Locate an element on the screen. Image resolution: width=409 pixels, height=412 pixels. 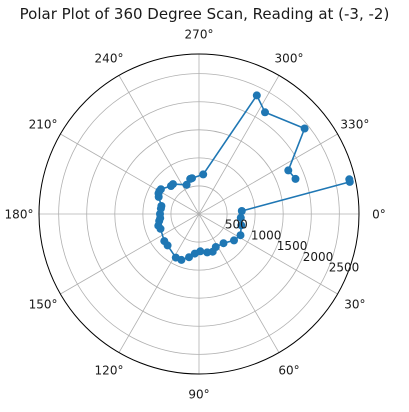
theta-tick-label-0: 0° is located at coordinates (379, 215).